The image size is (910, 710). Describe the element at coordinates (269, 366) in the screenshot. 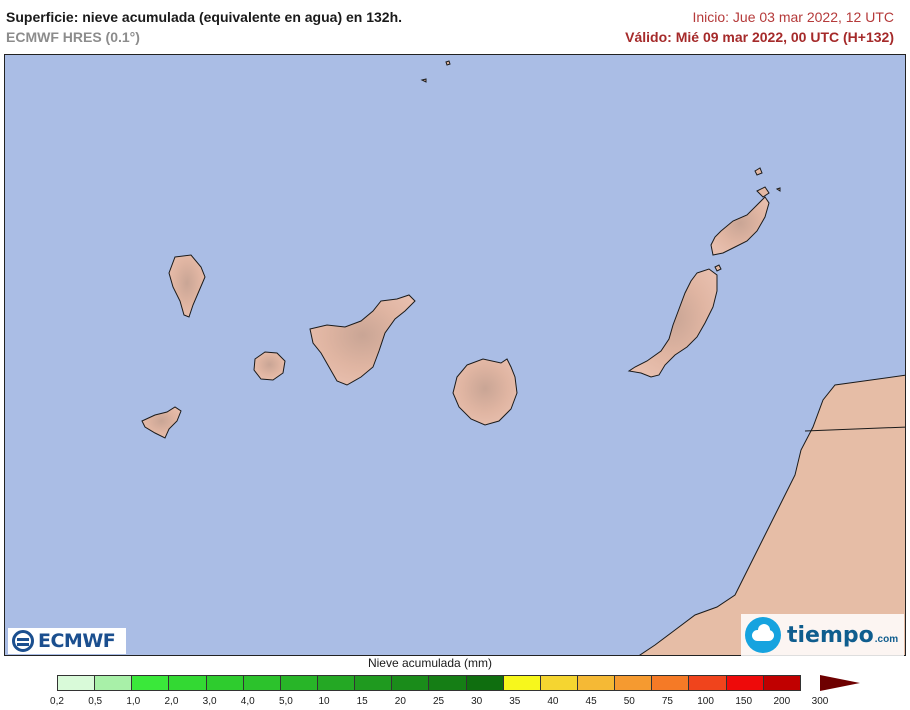

I see `la-gomera` at that location.